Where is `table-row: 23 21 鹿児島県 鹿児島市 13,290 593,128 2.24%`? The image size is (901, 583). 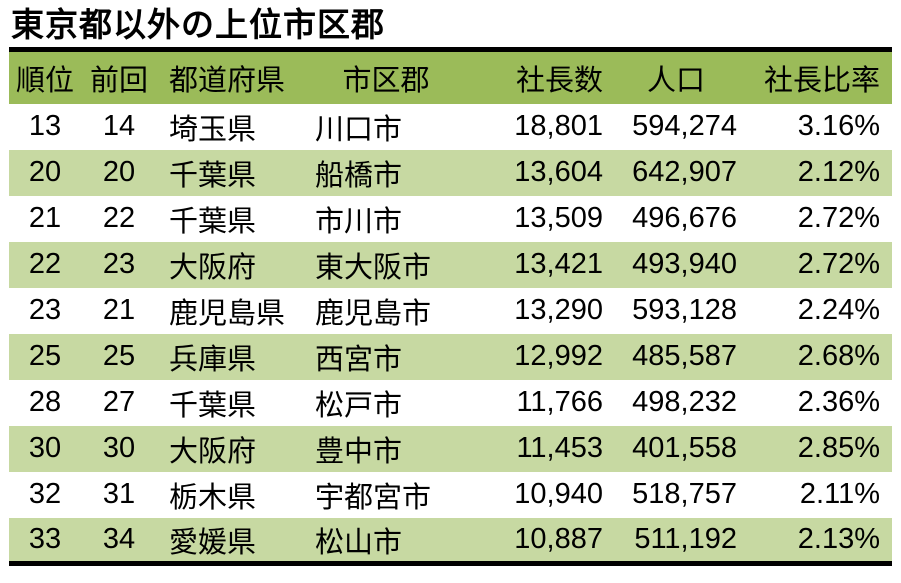 table-row: 23 21 鹿児島県 鹿児島市 13,290 593,128 2.24% is located at coordinates (450, 310).